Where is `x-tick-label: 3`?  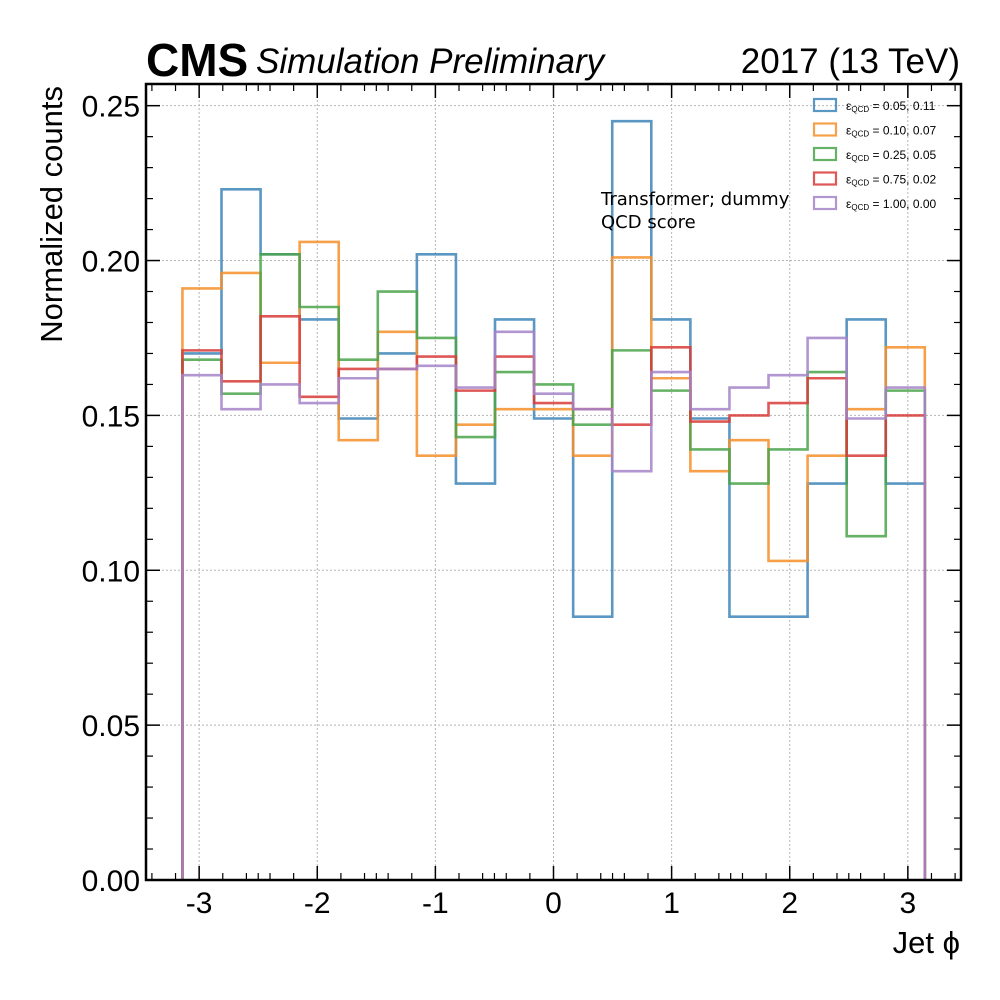 x-tick-label: 3 is located at coordinates (908, 903).